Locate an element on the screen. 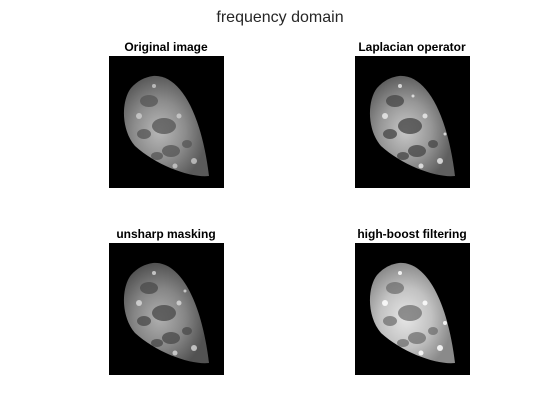 The height and width of the screenshot is (420, 560). moon-image-original is located at coordinates (166, 122).